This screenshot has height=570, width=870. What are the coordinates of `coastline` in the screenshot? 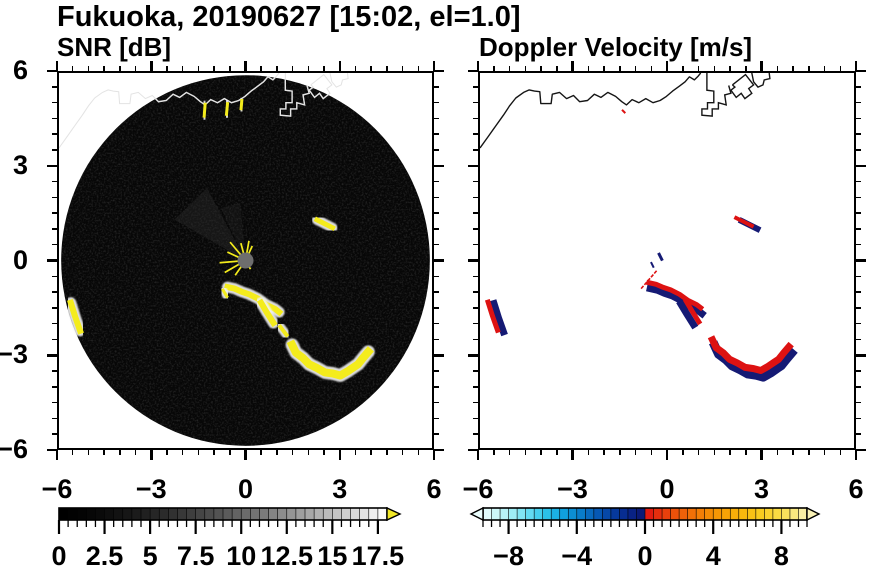 It's located at (591, 111).